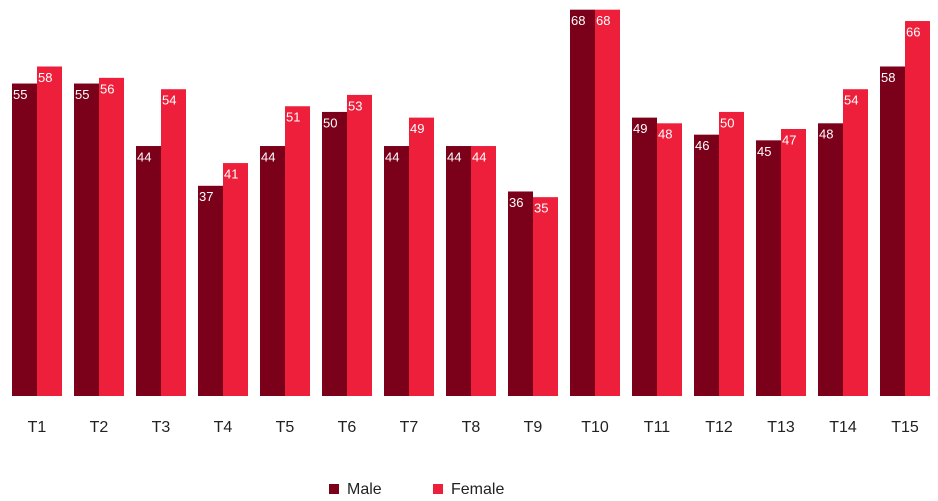 This screenshot has width=938, height=501. I want to click on data-label: 56, so click(107, 88).